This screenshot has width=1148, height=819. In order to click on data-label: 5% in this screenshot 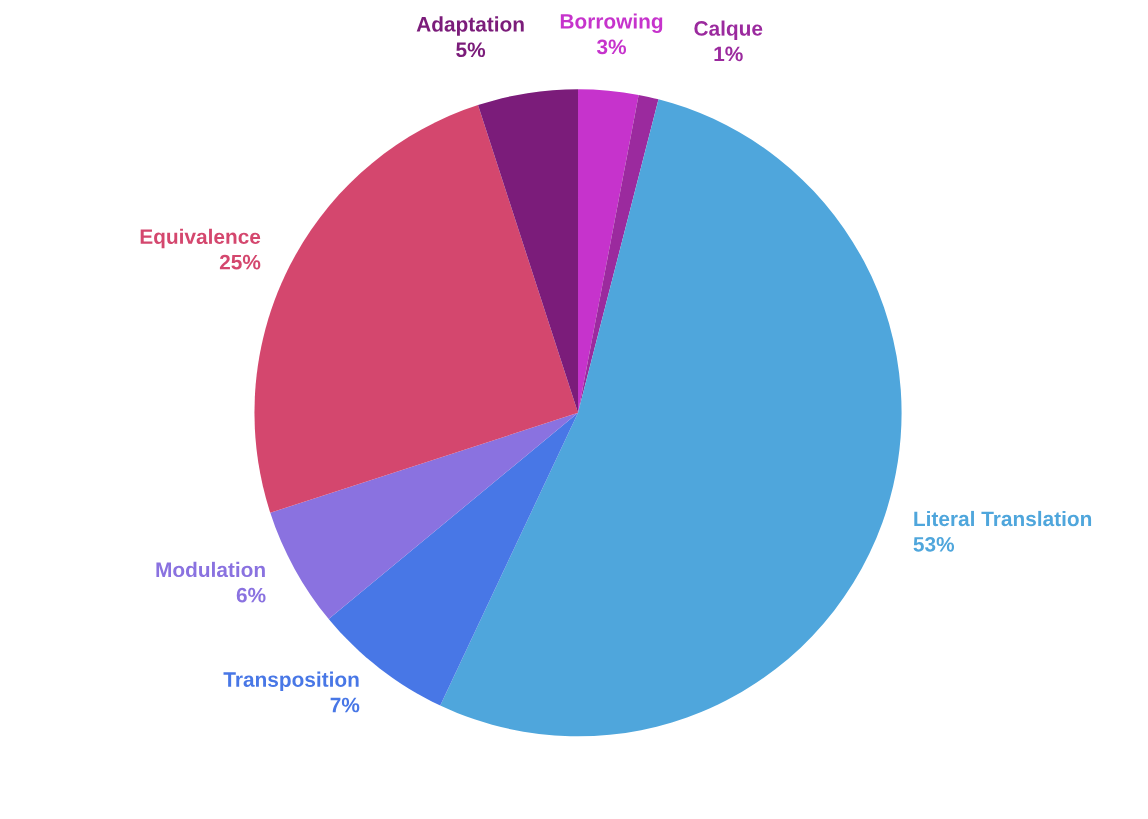, I will do `click(471, 50)`.